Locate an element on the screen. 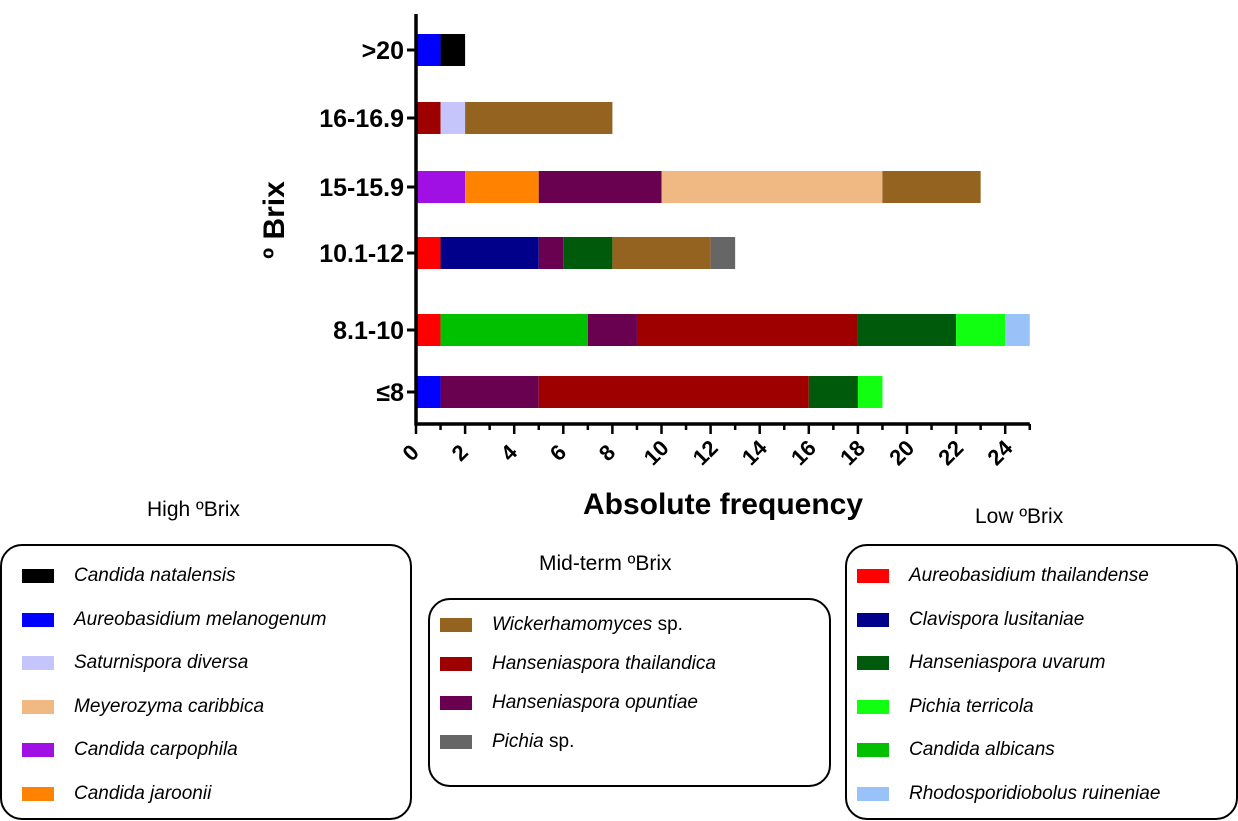  legend-label: Clavispora lusitaniae is located at coordinates (996, 620).